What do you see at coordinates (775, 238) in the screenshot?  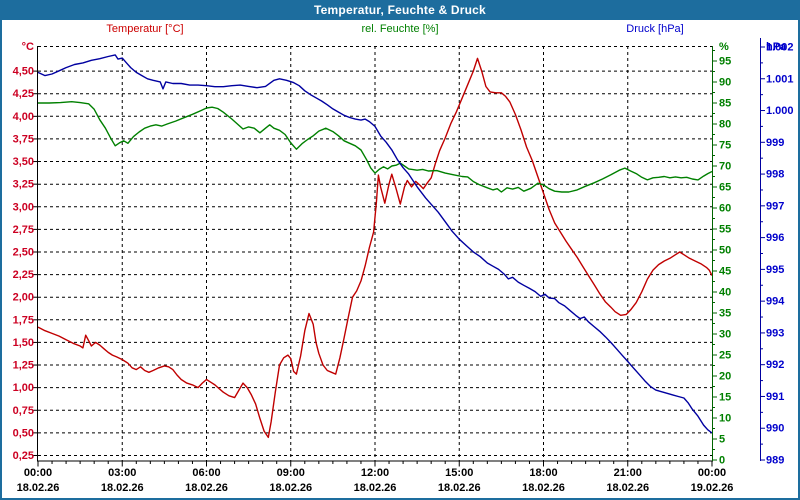 I see `tick-label-pressure: 996` at bounding box center [775, 238].